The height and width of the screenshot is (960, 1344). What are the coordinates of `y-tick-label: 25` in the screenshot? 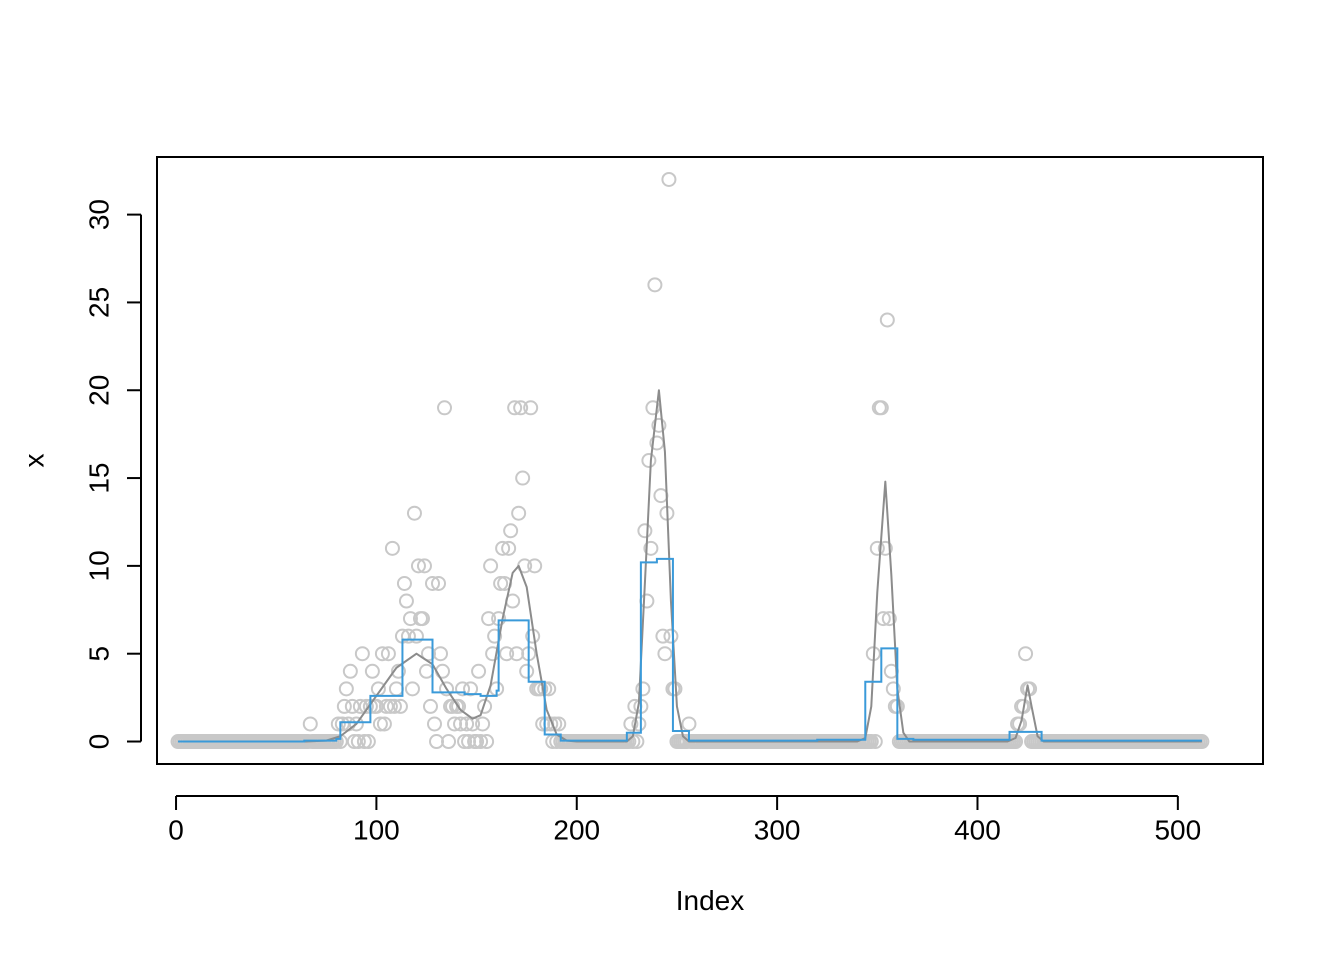 It's located at (98, 302).